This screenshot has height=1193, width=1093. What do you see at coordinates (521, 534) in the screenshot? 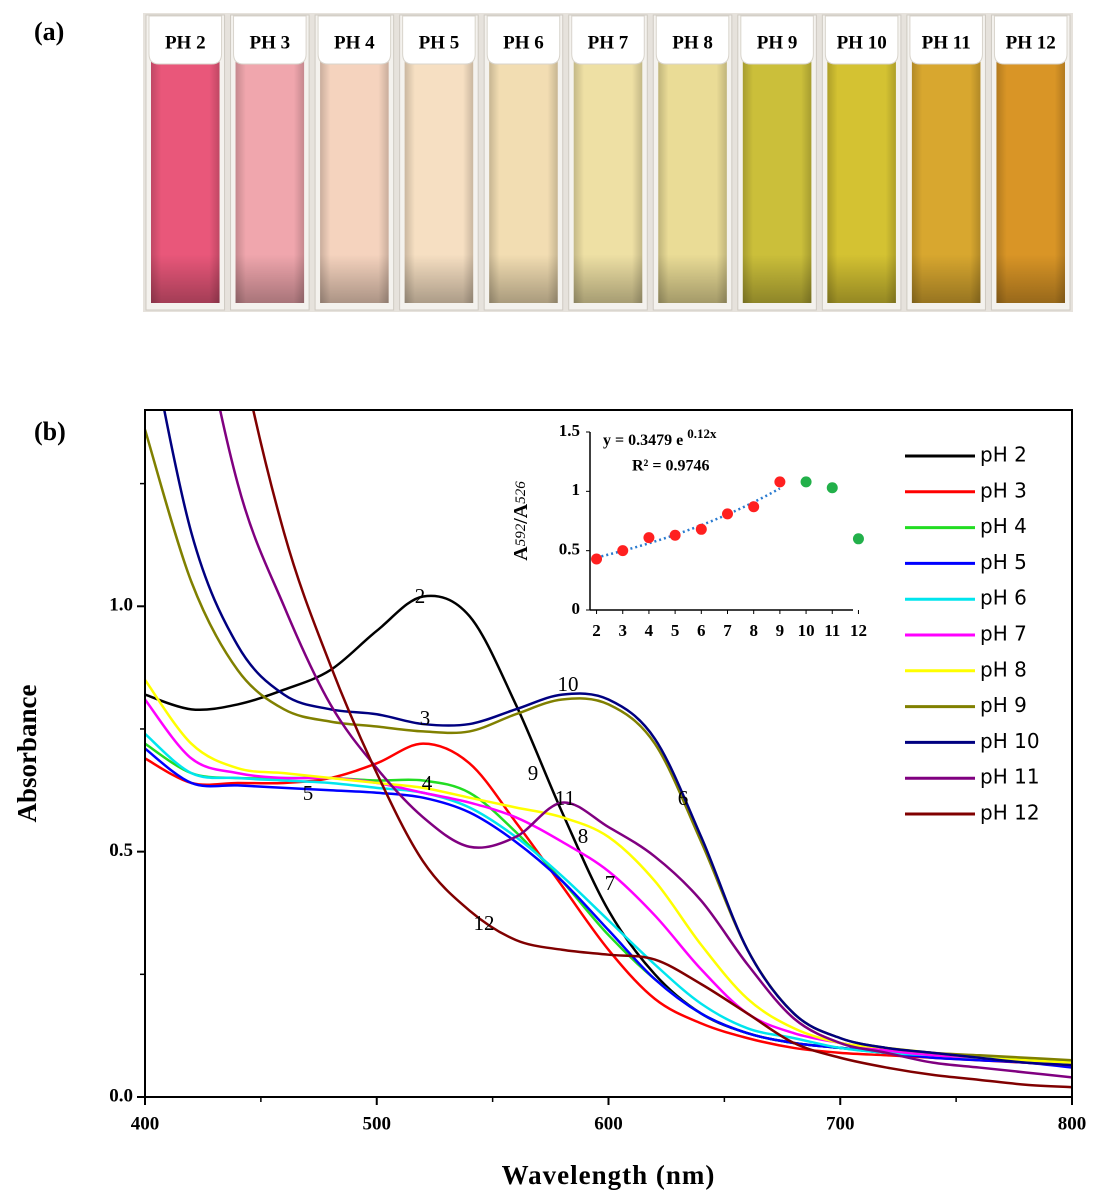
I see `inset-y-label-part: 592` at bounding box center [521, 534].